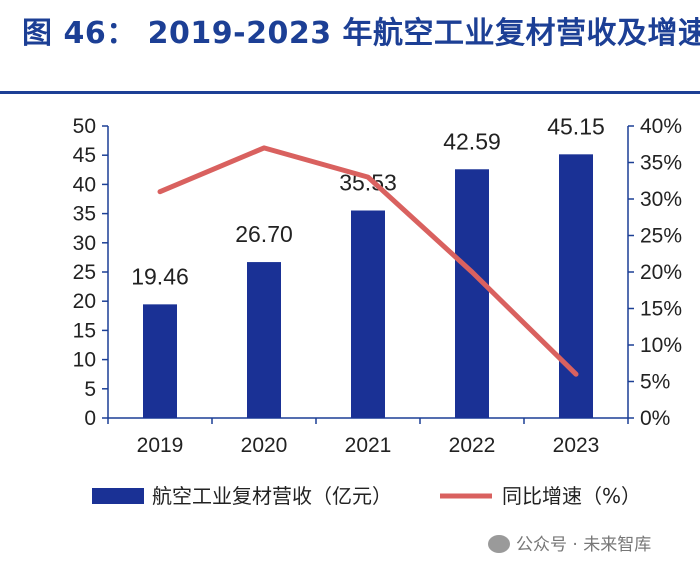 The width and height of the screenshot is (700, 569). What do you see at coordinates (576, 126) in the screenshot?
I see `bar-value-label: 45.15` at bounding box center [576, 126].